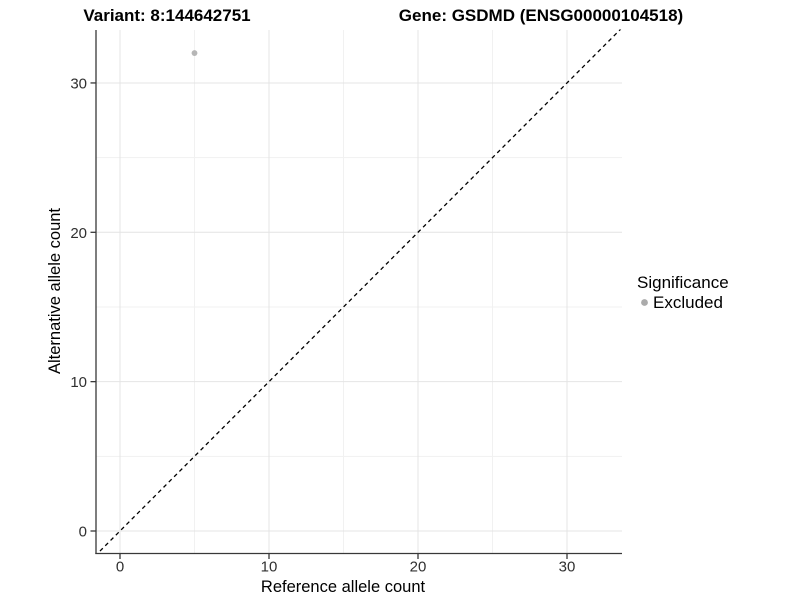 The image size is (800, 600). What do you see at coordinates (55, 291) in the screenshot?
I see `y-axis-label: Alternative allele count` at bounding box center [55, 291].